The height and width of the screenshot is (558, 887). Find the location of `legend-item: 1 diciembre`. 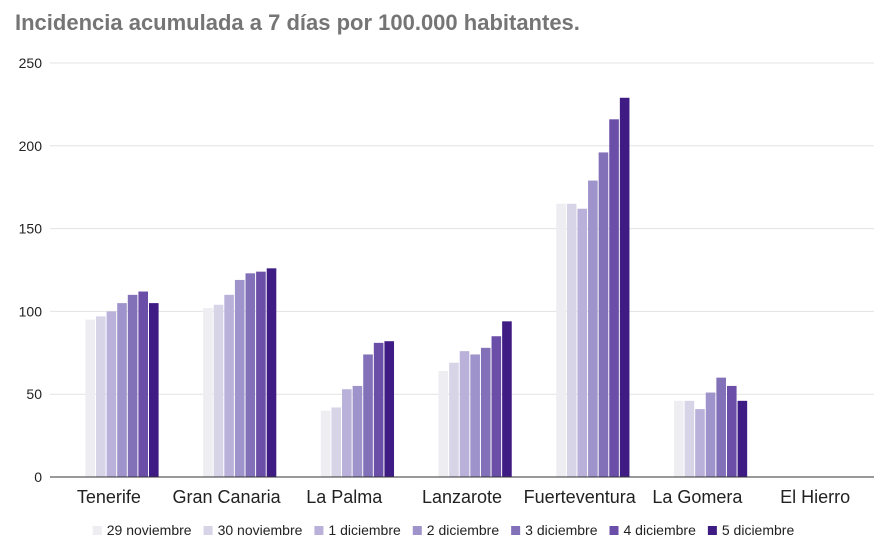

legend-item: 1 diciembre is located at coordinates (357, 530).